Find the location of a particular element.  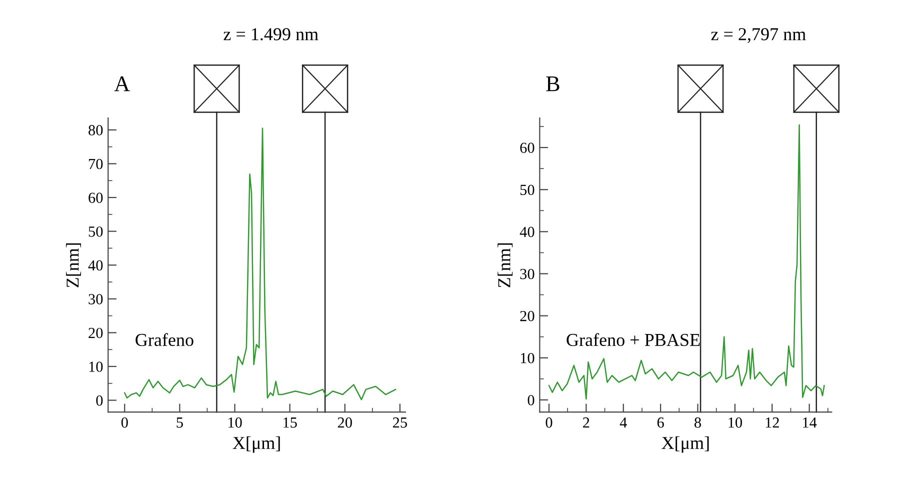

x-tick-label: 4 is located at coordinates (623, 422).